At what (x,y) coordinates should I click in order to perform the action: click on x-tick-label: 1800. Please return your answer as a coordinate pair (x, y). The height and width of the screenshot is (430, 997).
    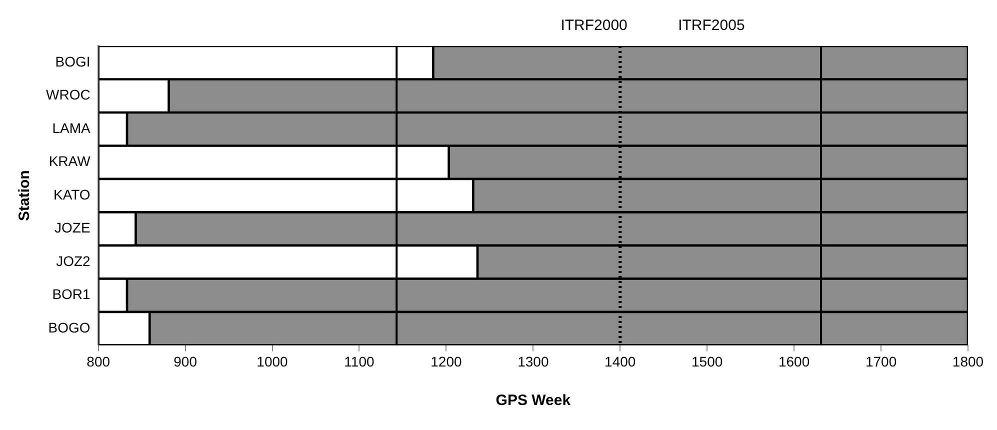
    Looking at the image, I should click on (968, 361).